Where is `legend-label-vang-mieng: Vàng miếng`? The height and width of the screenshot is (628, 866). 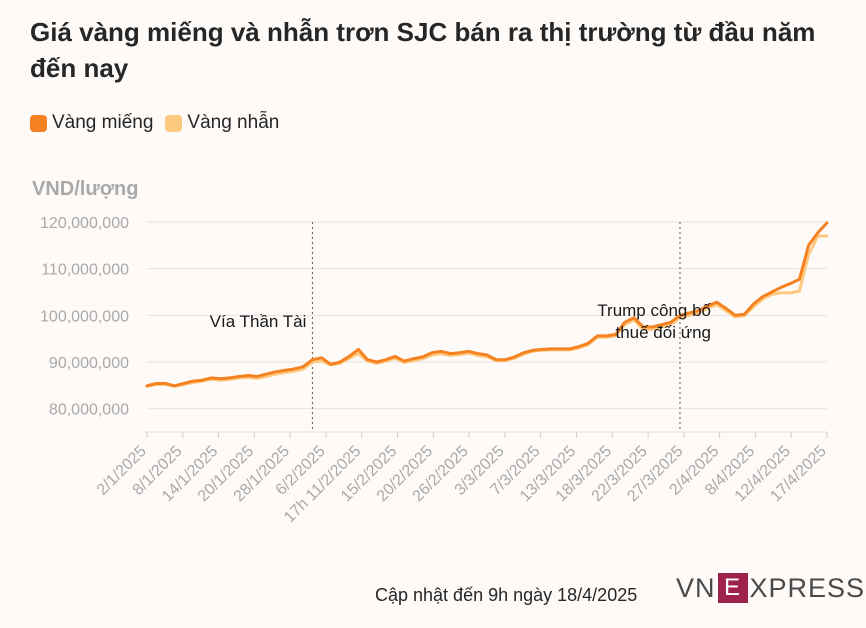 legend-label-vang-mieng: Vàng miếng is located at coordinates (103, 122).